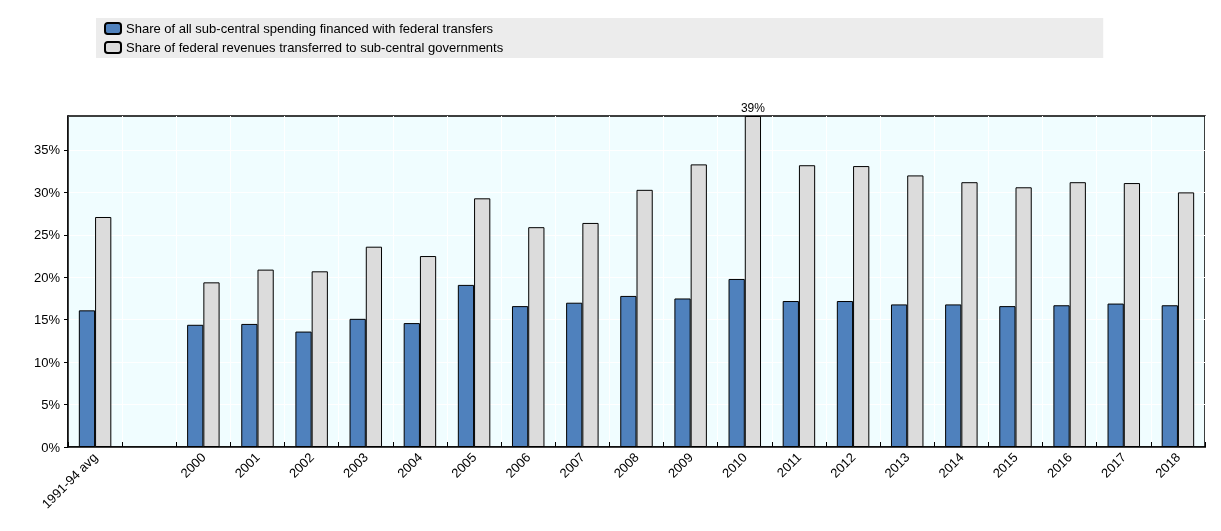 This screenshot has width=1221, height=531. What do you see at coordinates (315, 47) in the screenshot?
I see `legend-label: Share of federal revenues transferred to sub-central governments` at bounding box center [315, 47].